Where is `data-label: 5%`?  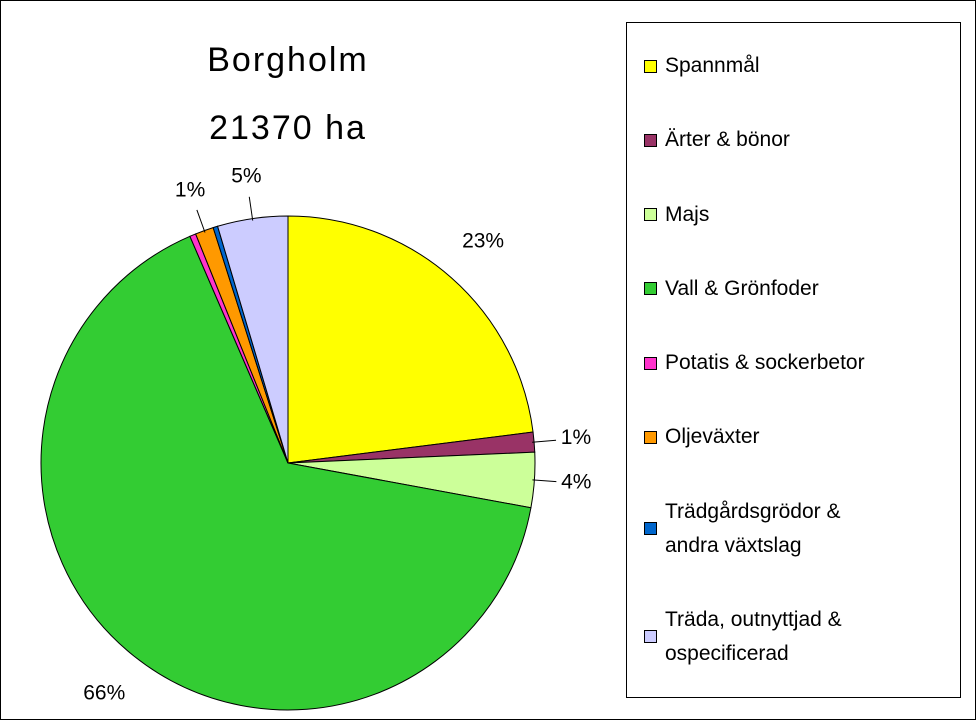 data-label: 5% is located at coordinates (246, 176).